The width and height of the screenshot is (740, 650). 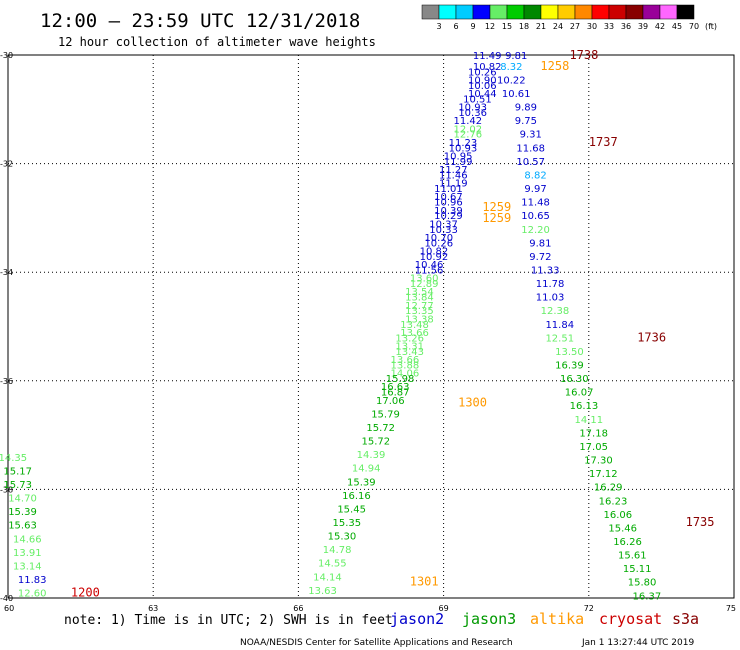 What do you see at coordinates (27, 566) in the screenshot?
I see `wave-height-value: 13.14` at bounding box center [27, 566].